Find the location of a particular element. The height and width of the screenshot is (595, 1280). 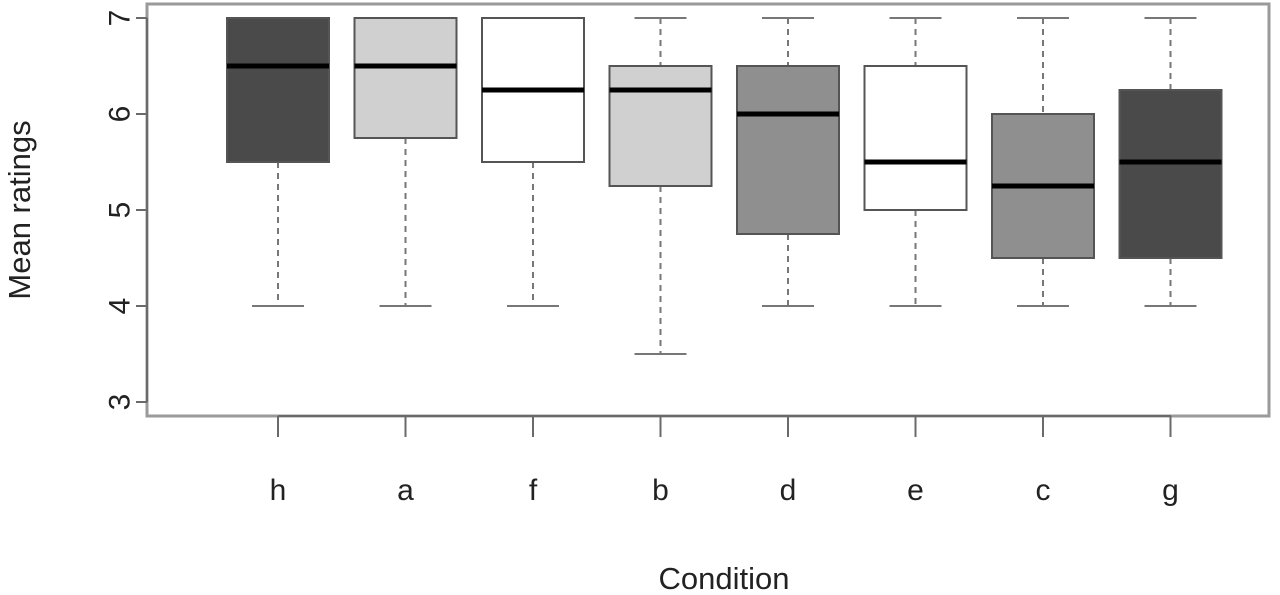

box-a is located at coordinates (405, 162).